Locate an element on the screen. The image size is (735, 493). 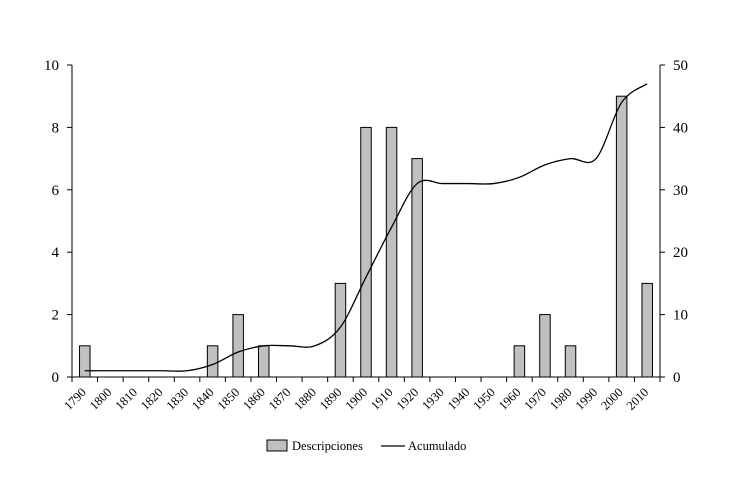
x-tick-label: 1790 is located at coordinates (75, 399).